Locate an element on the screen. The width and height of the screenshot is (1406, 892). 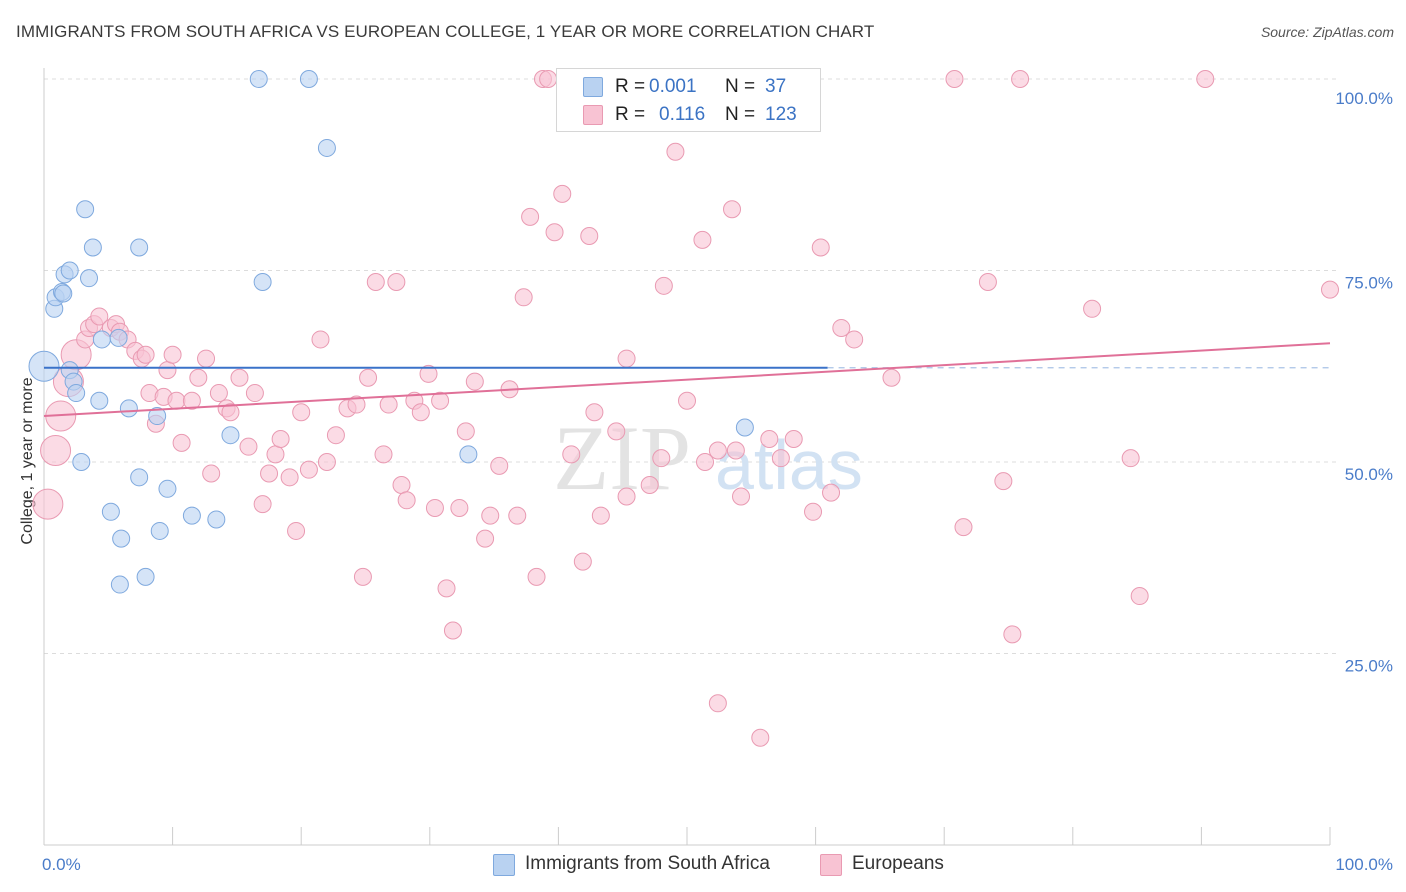
legend-n-label: N = is located at coordinates (740, 114).